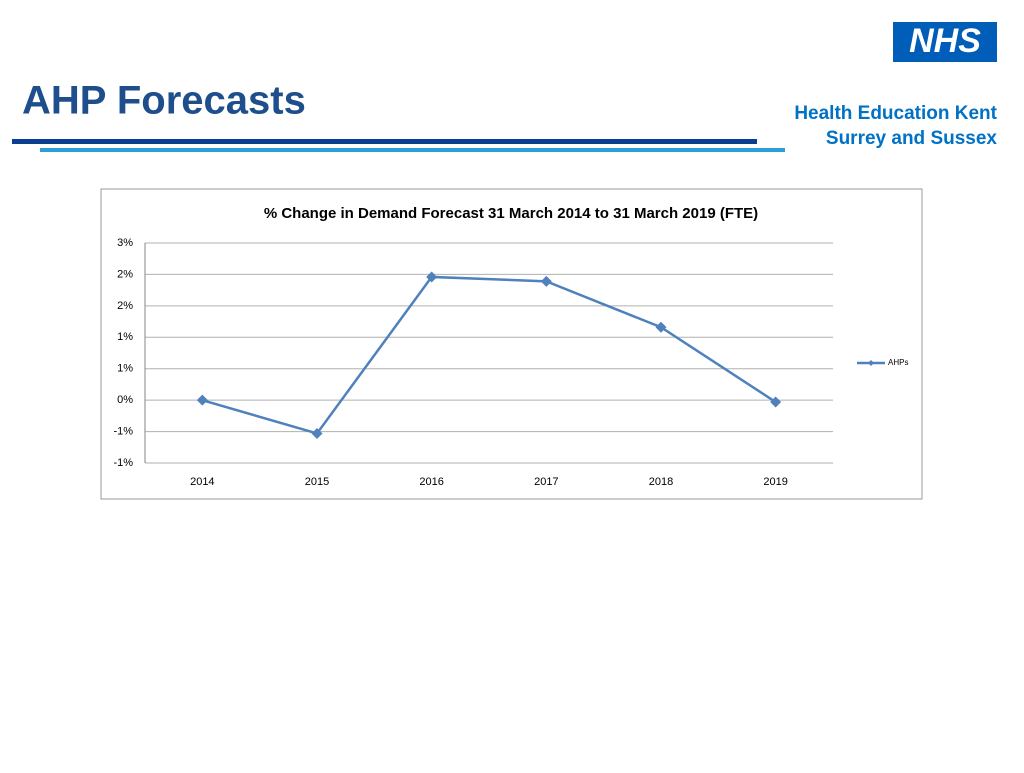  Describe the element at coordinates (895, 113) in the screenshot. I see `org-name: Health Education Kent` at that location.